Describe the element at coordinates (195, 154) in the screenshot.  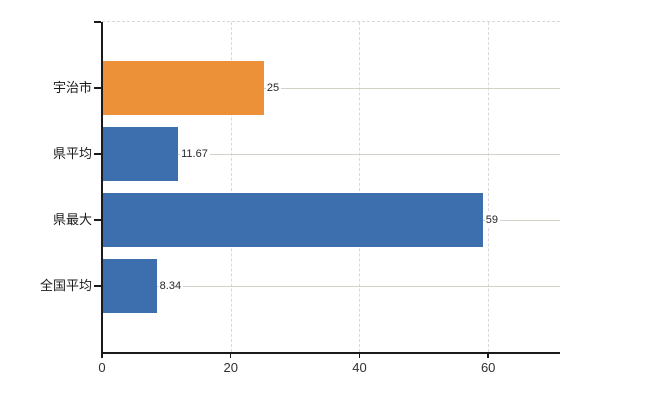
I see `bar-value-label: 11.67` at that location.